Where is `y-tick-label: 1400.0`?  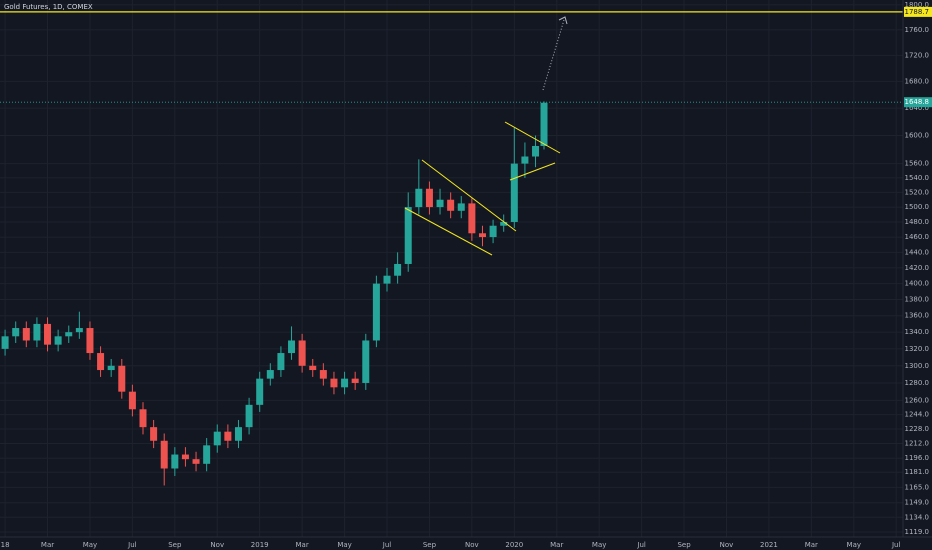 y-tick-label: 1400.0 is located at coordinates (917, 284).